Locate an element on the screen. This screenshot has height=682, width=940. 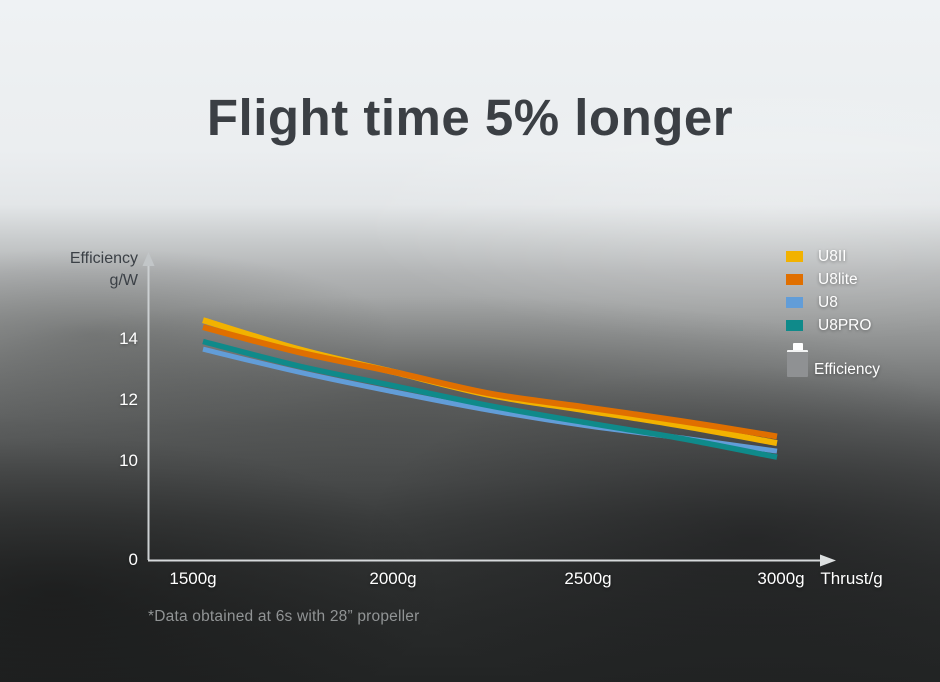
y-axis-title-line1: Efficiency is located at coordinates (103, 258).